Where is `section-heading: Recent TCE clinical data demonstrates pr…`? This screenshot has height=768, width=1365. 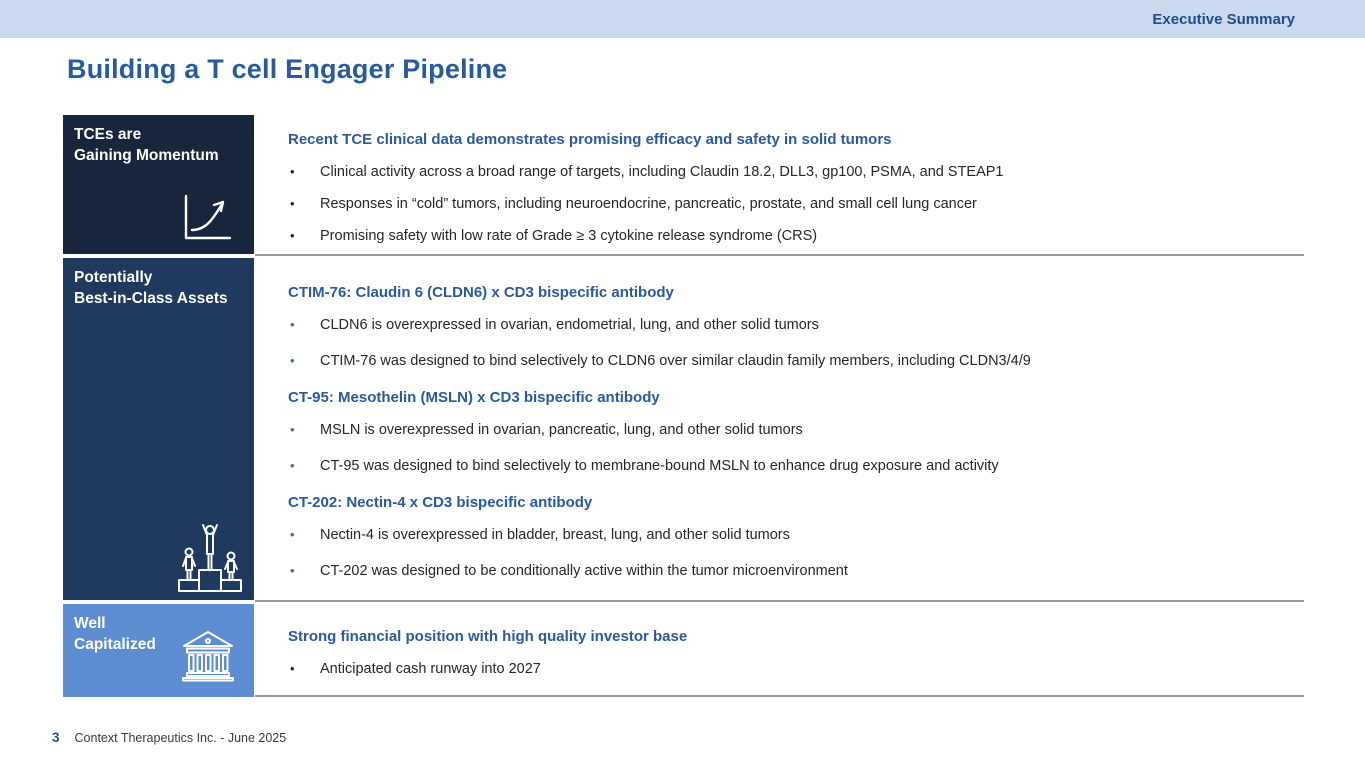
section-heading: Recent TCE clinical data demonstrates pr… is located at coordinates (590, 139).